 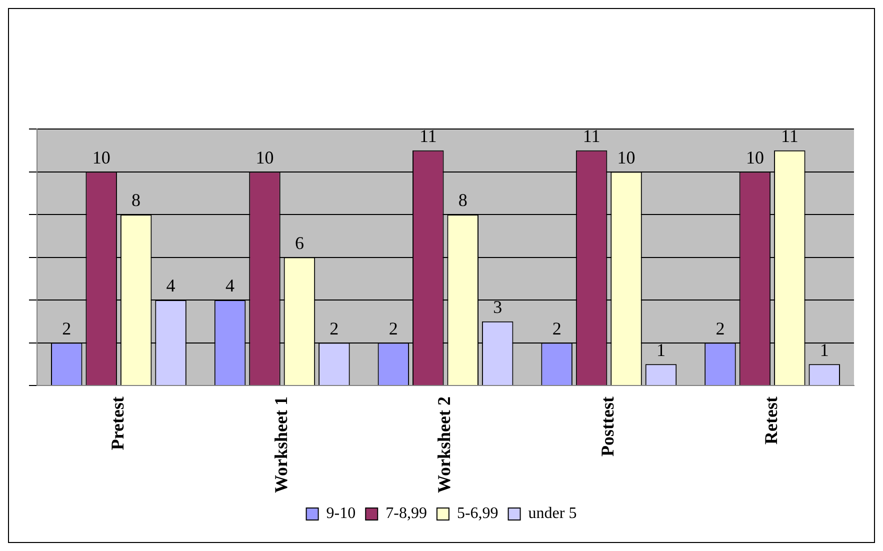 I want to click on x-tick-label: Retest, so click(x=770, y=420).